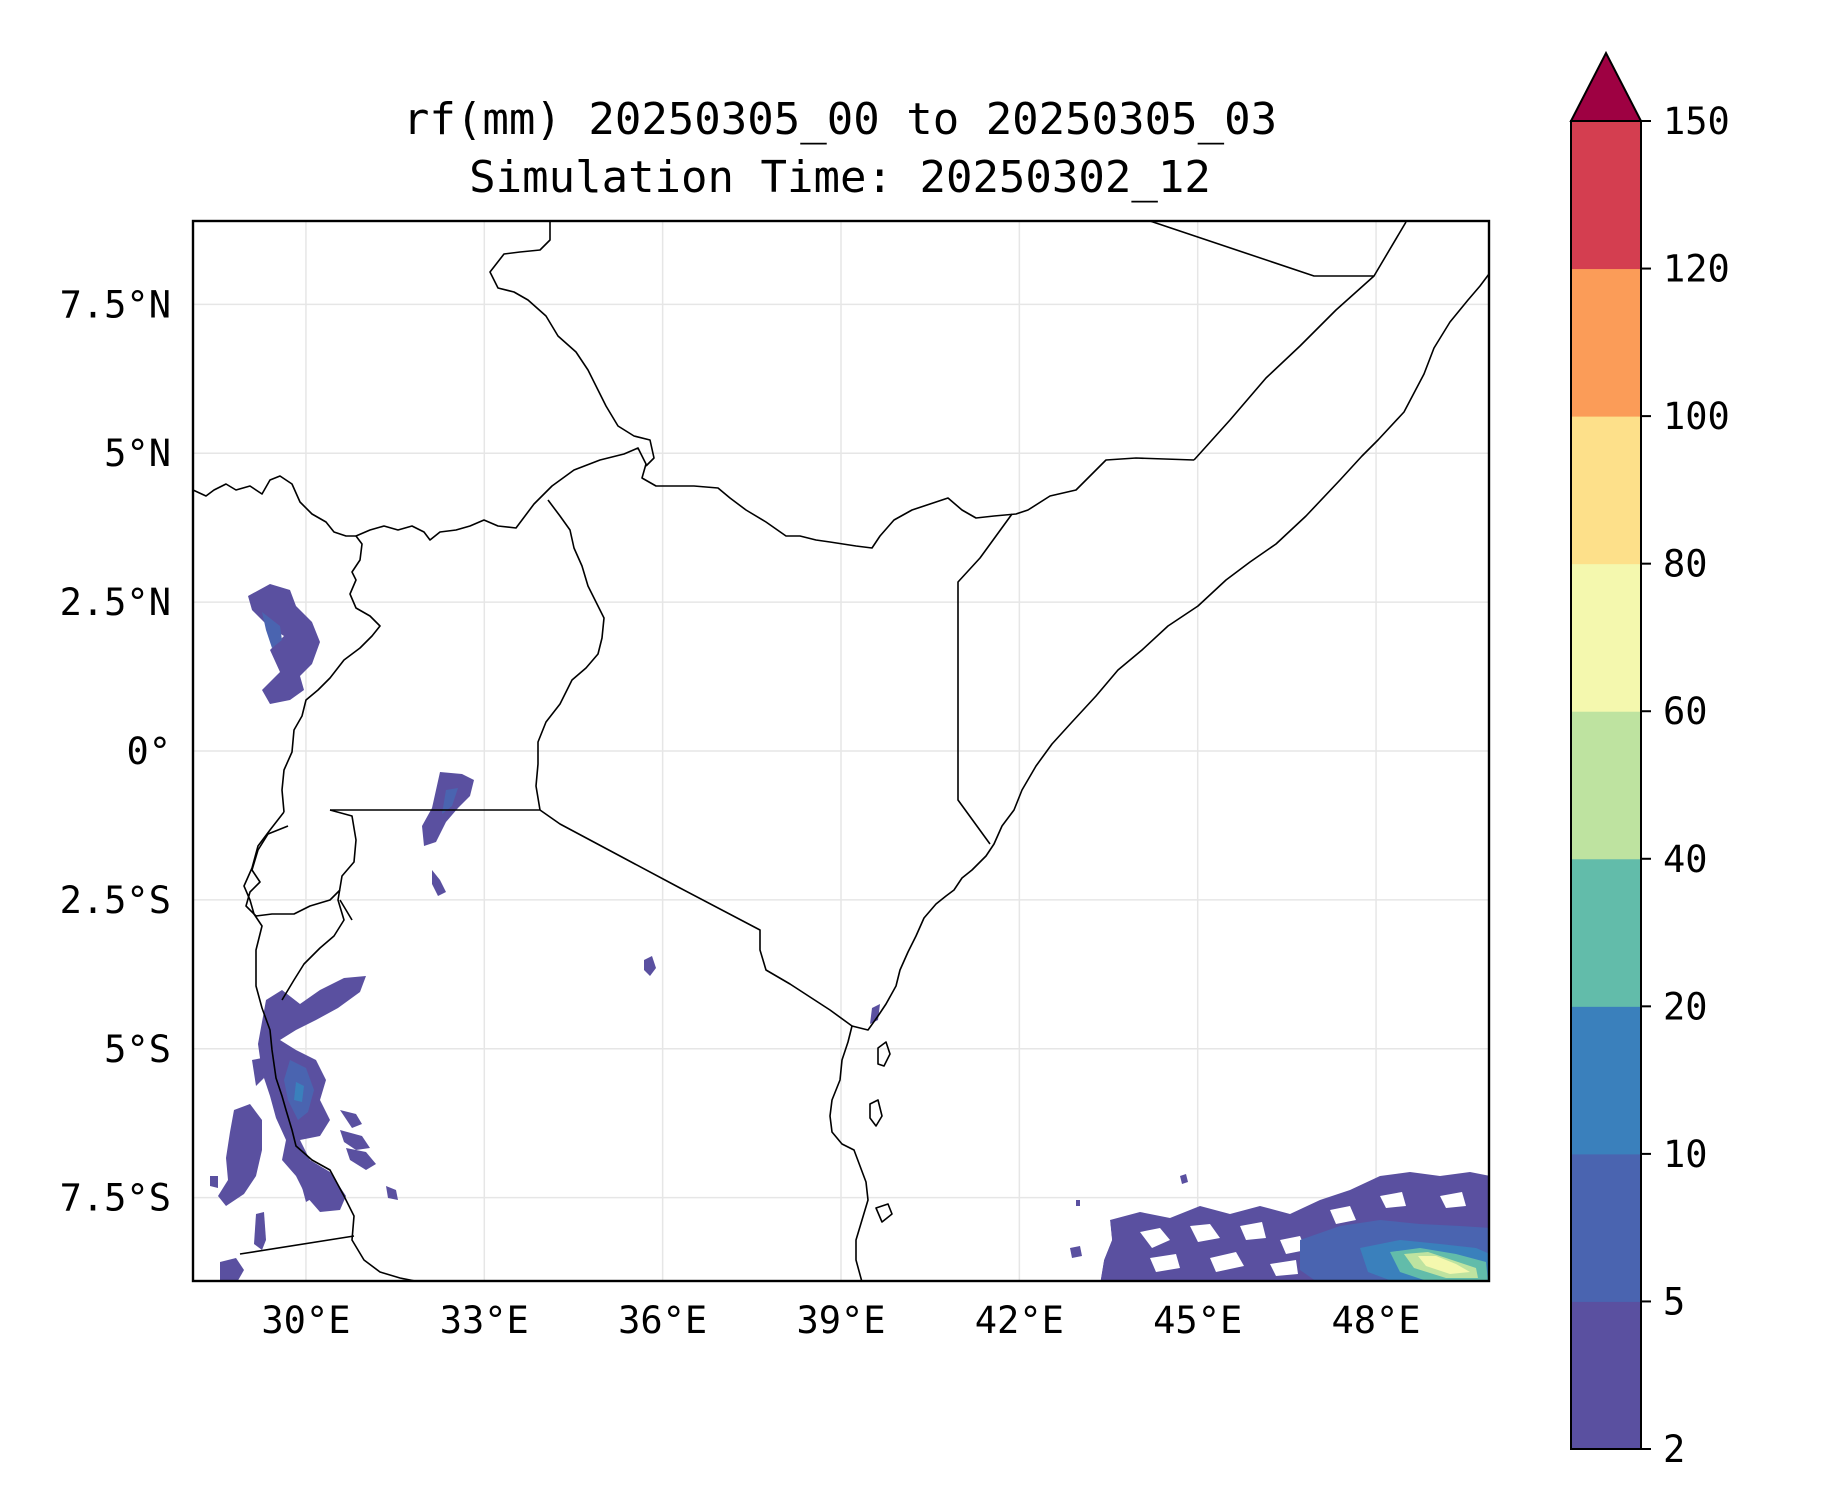 The height and width of the screenshot is (1500, 1833). What do you see at coordinates (1674, 1449) in the screenshot?
I see `colorbar-tick-label: 2` at bounding box center [1674, 1449].